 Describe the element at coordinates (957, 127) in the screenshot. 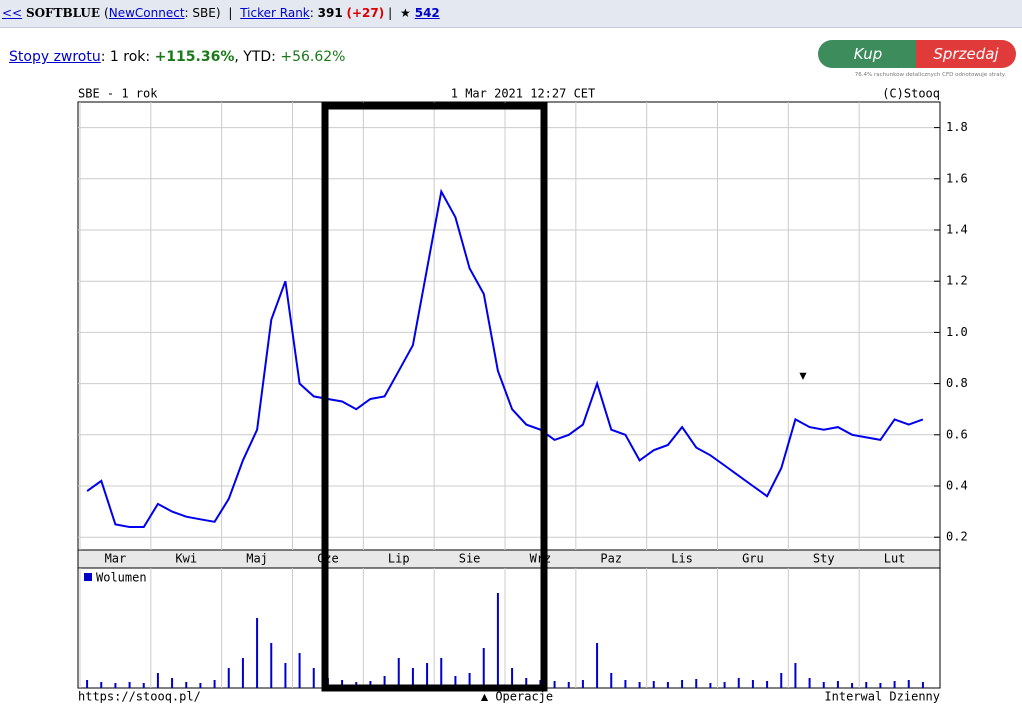

I see `y-tick-label: 1.8` at that location.